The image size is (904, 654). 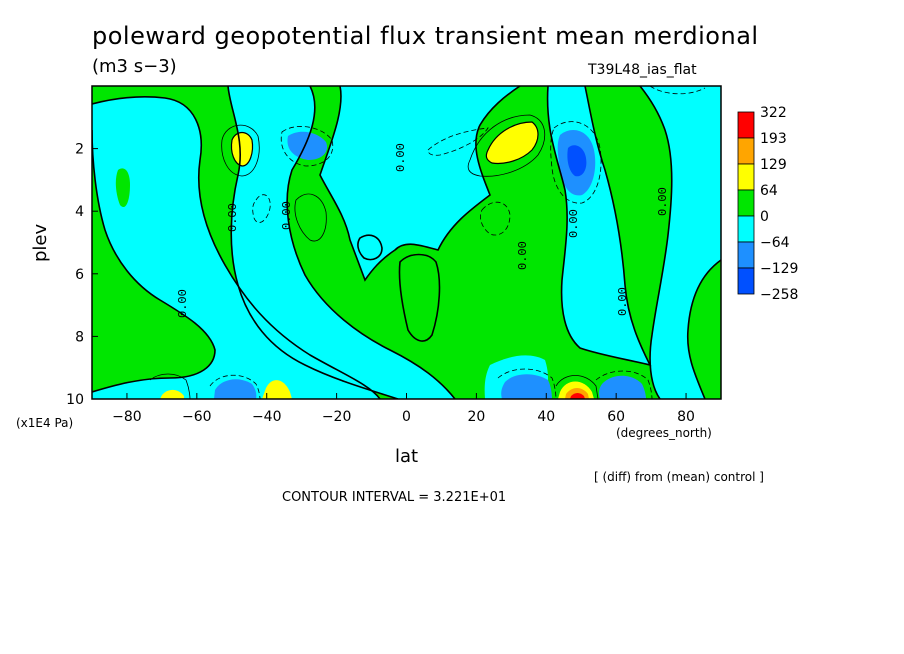 I want to click on colorbar-label: 129, so click(x=773, y=165).